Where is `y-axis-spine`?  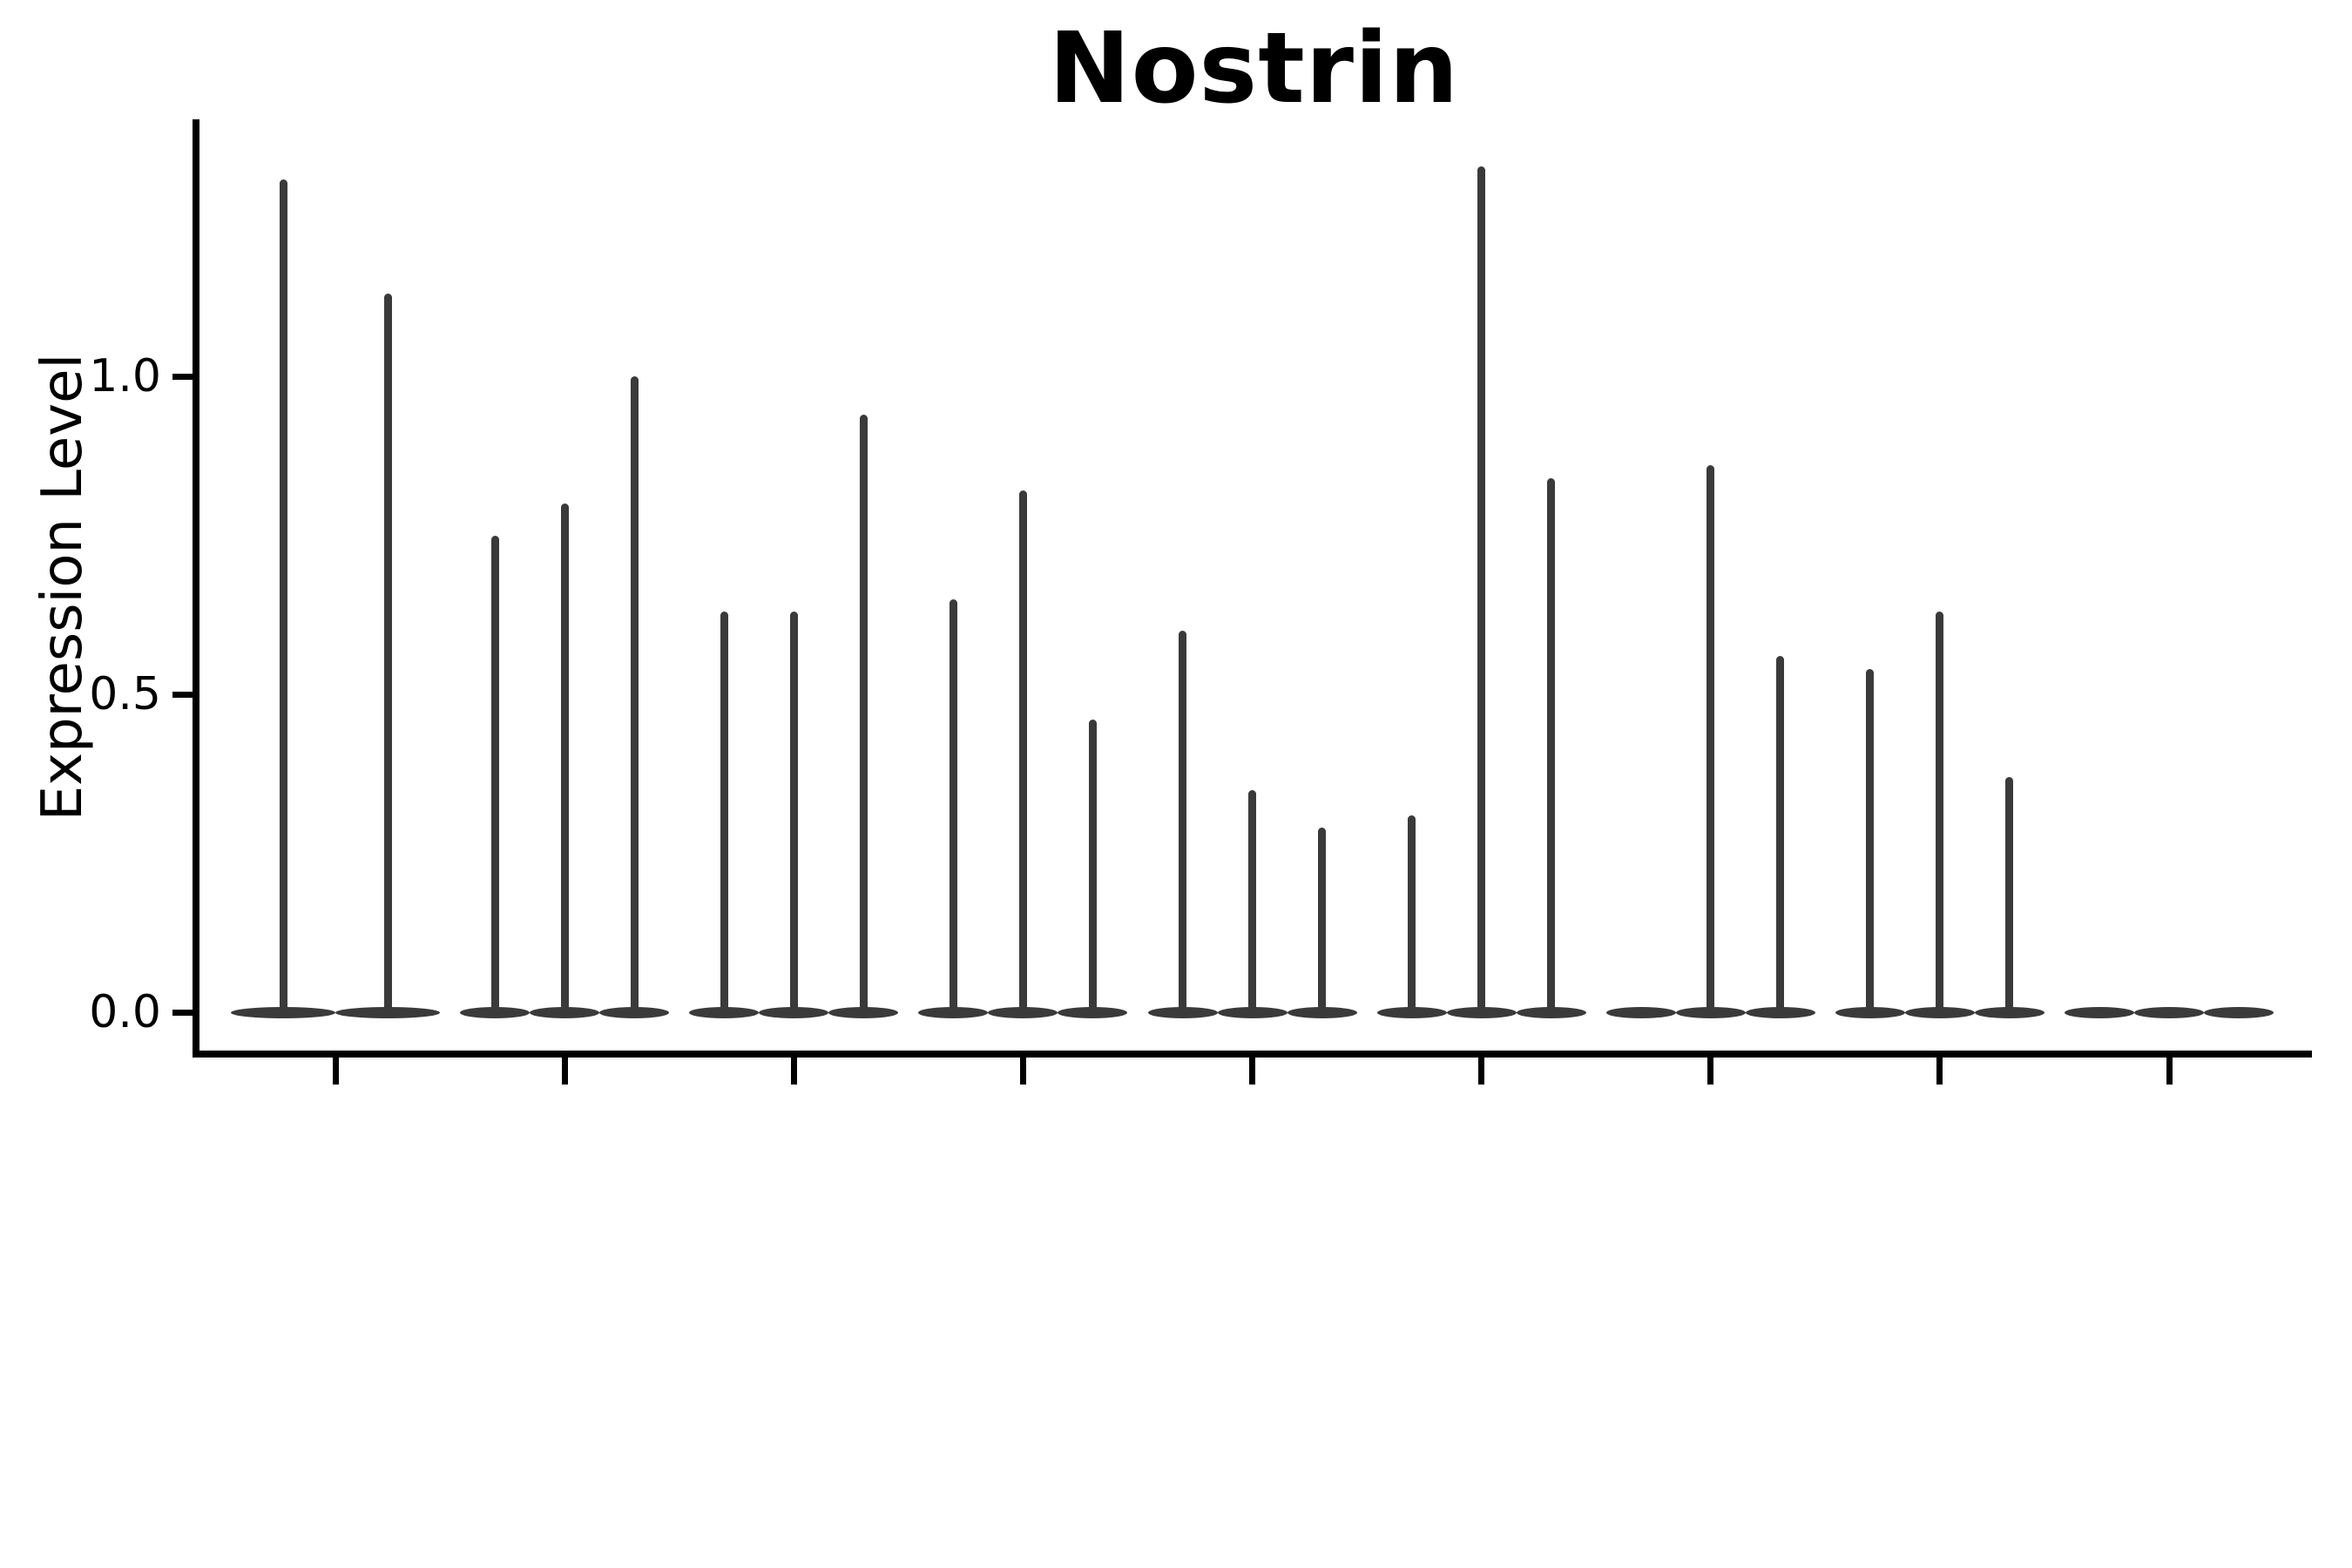 y-axis-spine is located at coordinates (196, 588).